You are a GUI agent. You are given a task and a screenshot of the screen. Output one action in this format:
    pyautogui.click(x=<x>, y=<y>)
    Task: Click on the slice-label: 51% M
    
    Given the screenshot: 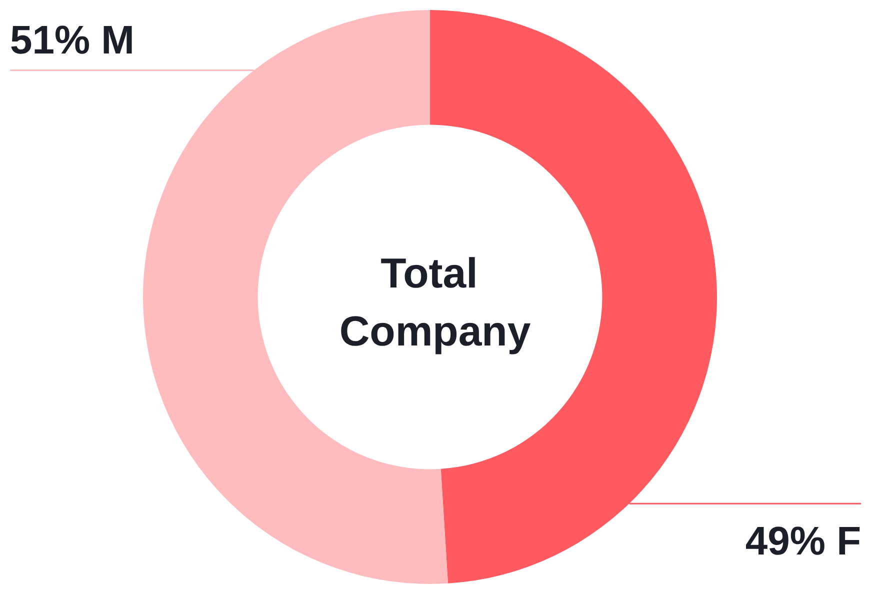 What is the action you would take?
    pyautogui.click(x=72, y=40)
    